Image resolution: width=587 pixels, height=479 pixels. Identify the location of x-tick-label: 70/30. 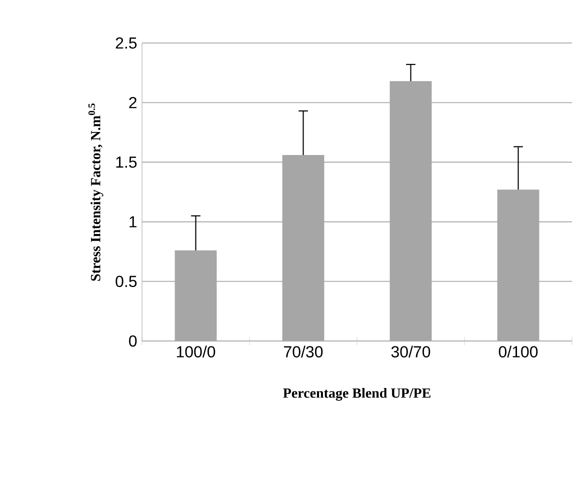
(303, 352).